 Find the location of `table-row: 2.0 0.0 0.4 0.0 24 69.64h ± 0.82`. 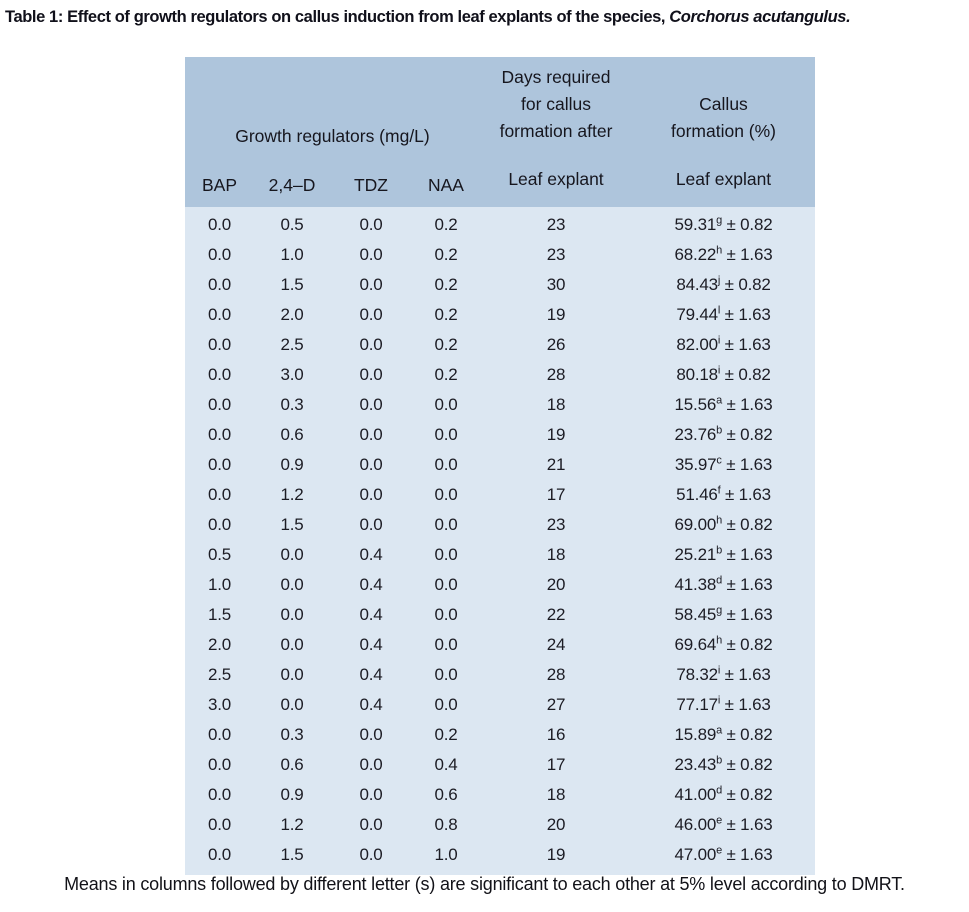

table-row: 2.0 0.0 0.4 0.0 24 69.64h ± 0.82 is located at coordinates (500, 645).